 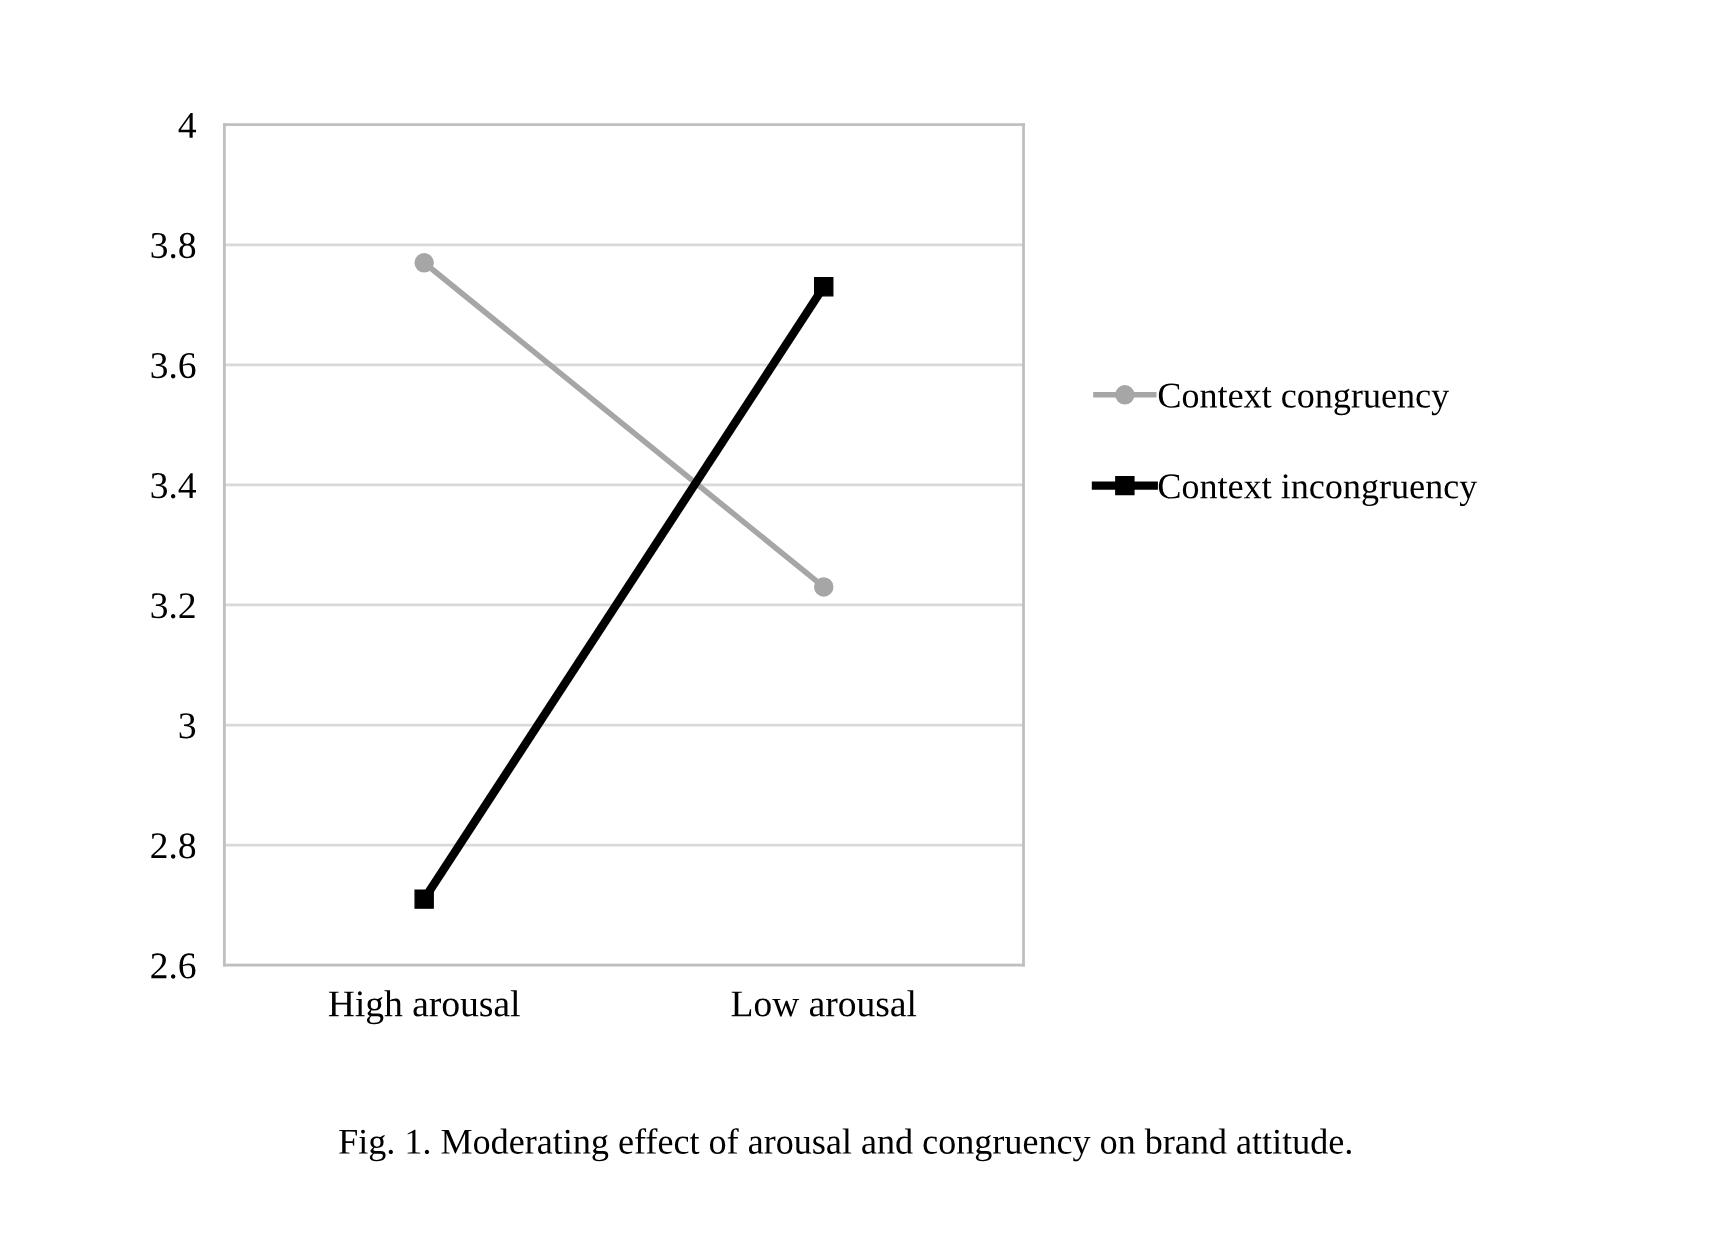 What do you see at coordinates (173, 366) in the screenshot?
I see `y-tick-label: 3.6` at bounding box center [173, 366].